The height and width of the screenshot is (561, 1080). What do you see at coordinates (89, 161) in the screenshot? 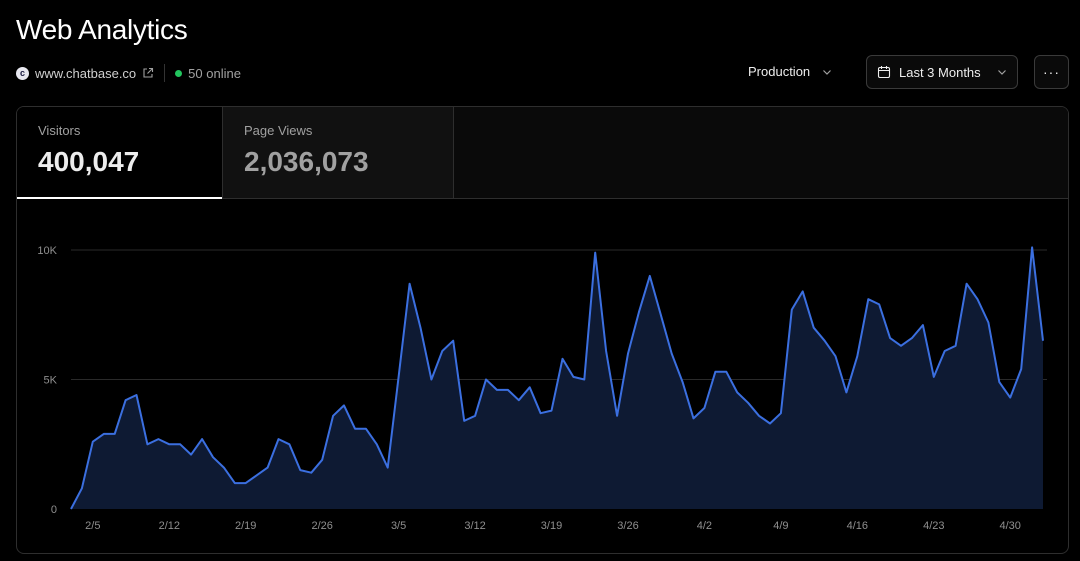
I see `tab-visitors-value: 400,047` at bounding box center [89, 161].